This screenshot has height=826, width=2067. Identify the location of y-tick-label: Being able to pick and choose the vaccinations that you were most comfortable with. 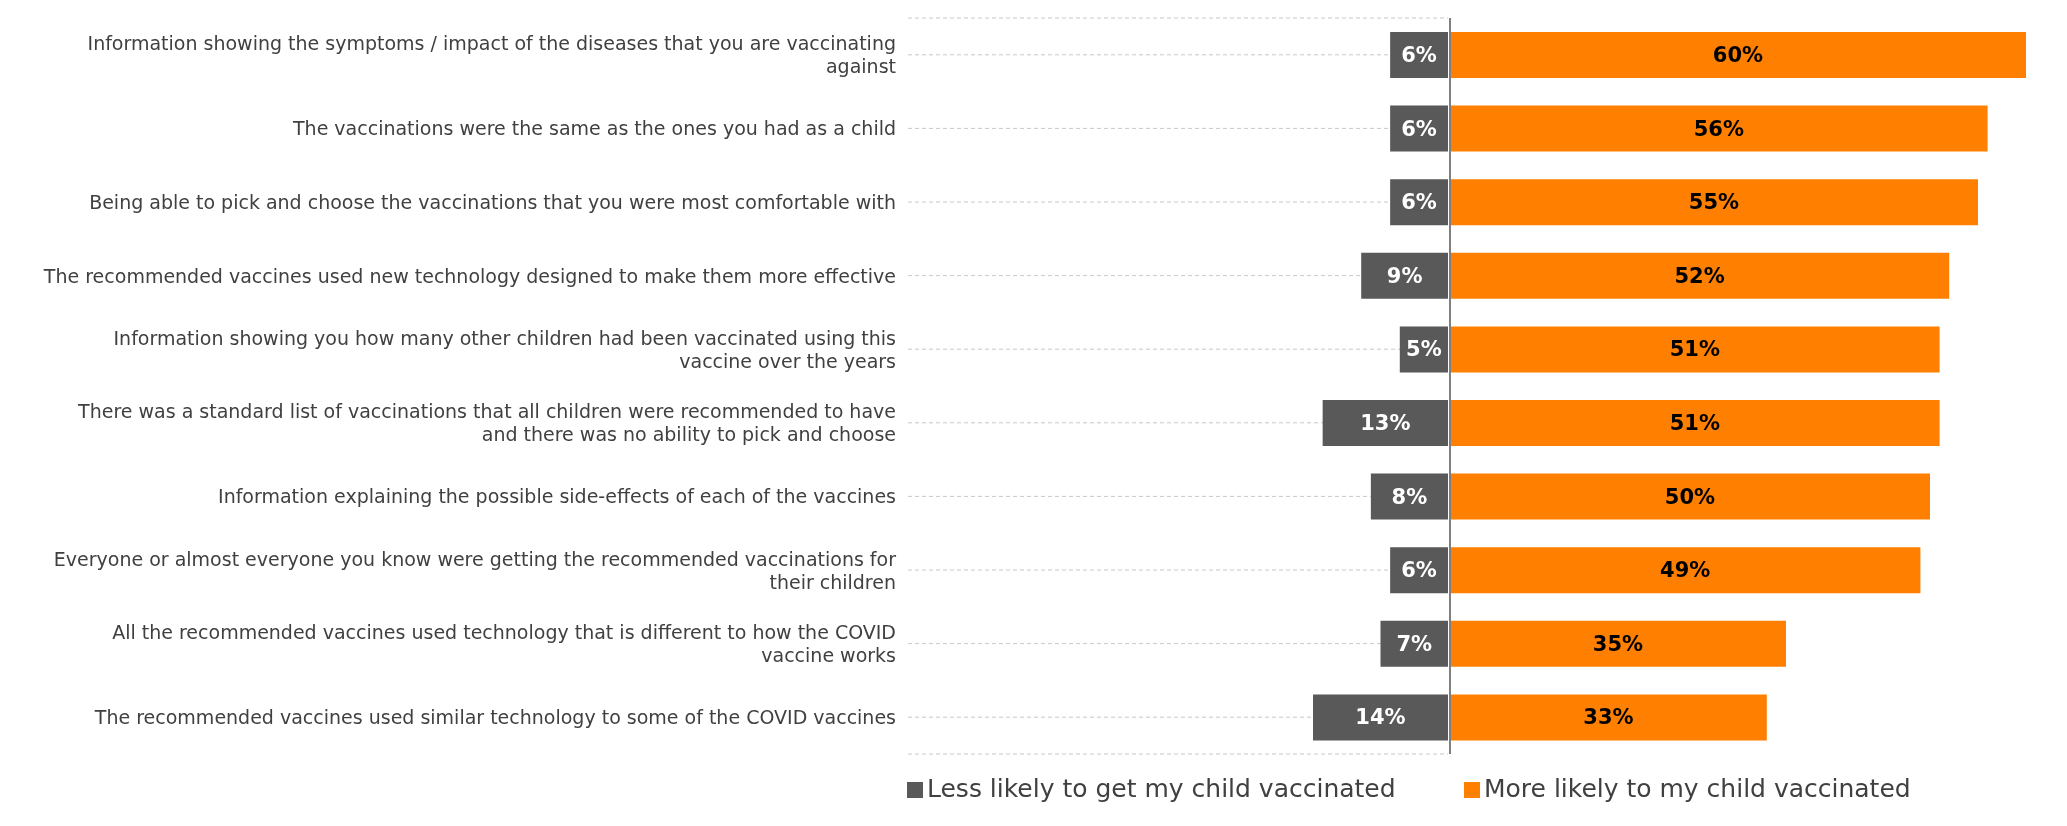
(492, 202).